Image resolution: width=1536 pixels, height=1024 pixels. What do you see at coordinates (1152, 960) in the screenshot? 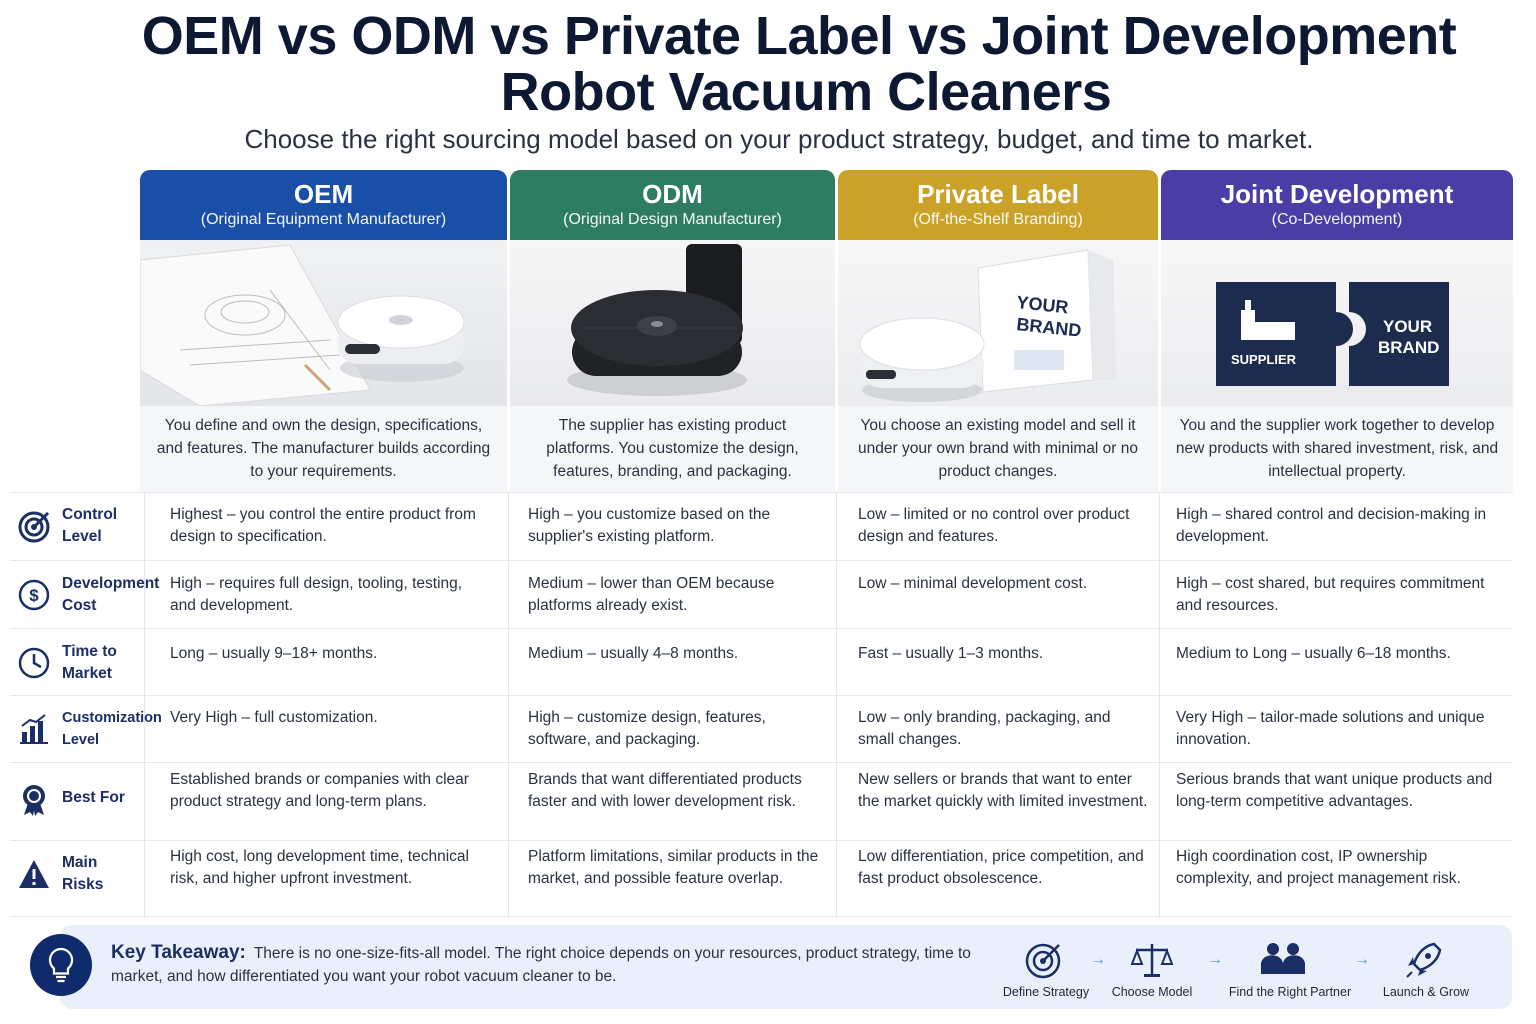
I see `scales-icon` at bounding box center [1152, 960].